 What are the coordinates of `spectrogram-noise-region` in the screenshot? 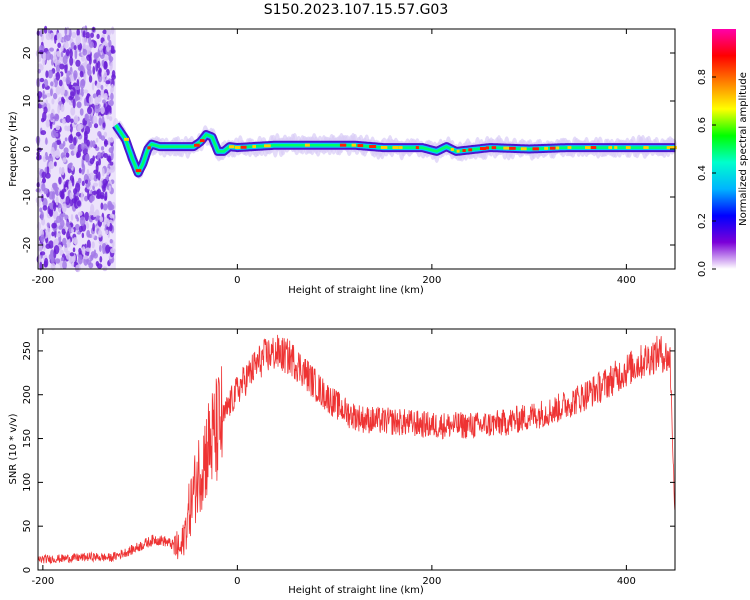 It's located at (75, 149).